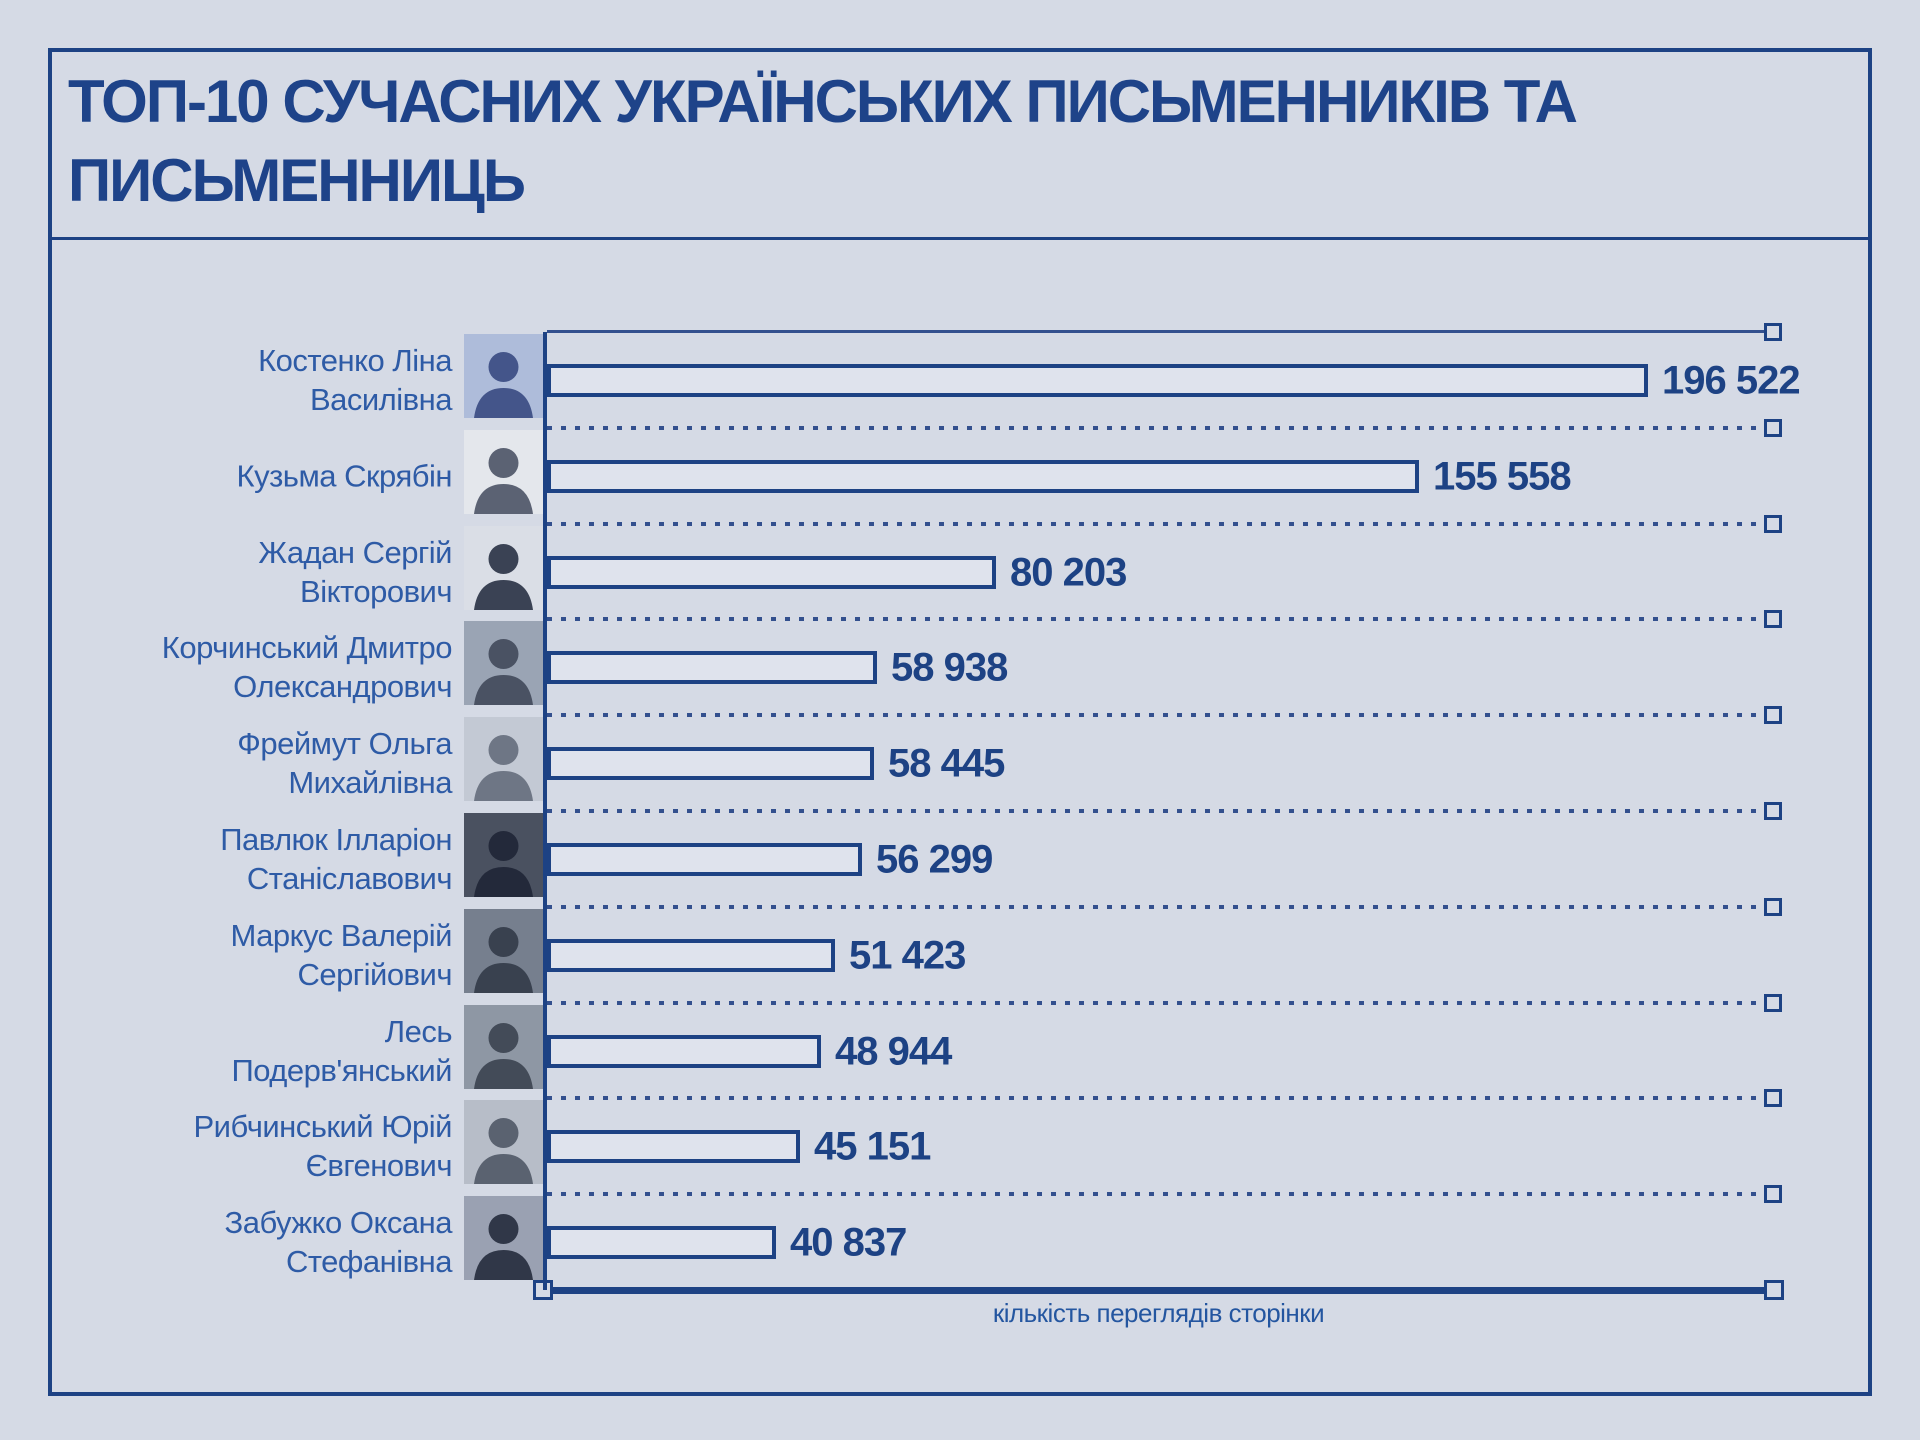 This screenshot has width=1920, height=1440. I want to click on writer-name-line: Подерв'янський, so click(341, 1070).